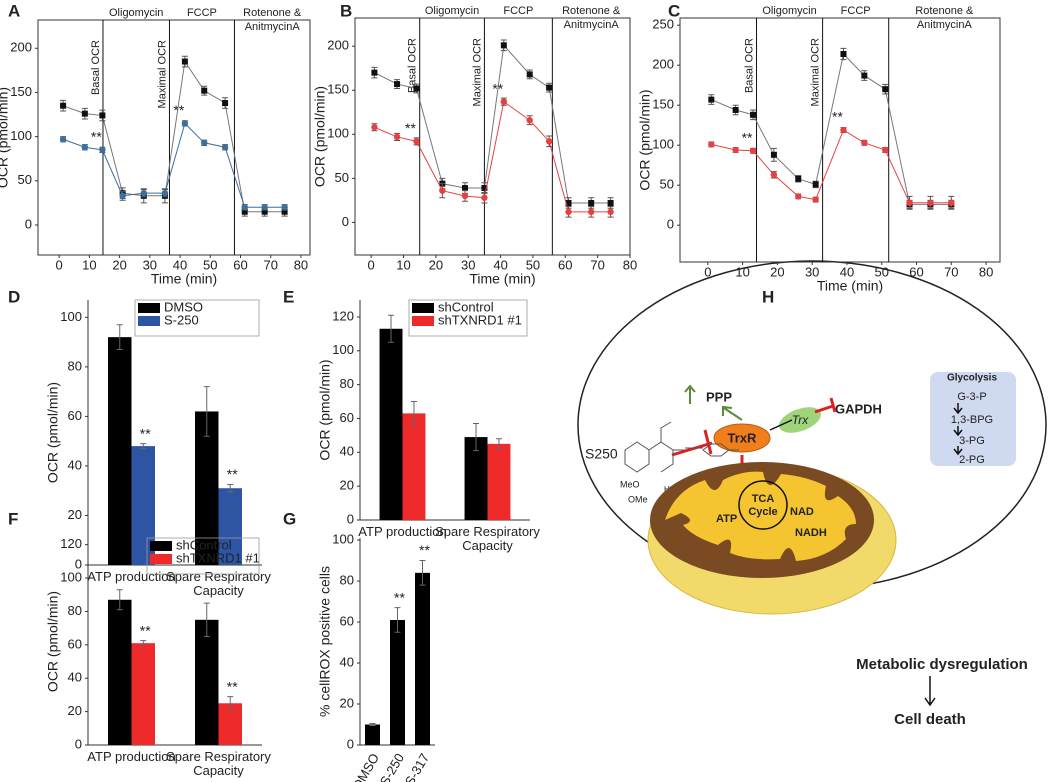 This screenshot has height=782, width=1050. Describe the element at coordinates (487, 539) in the screenshot. I see `x-tick-label-box: Spare Respiratory Capacity` at that location.